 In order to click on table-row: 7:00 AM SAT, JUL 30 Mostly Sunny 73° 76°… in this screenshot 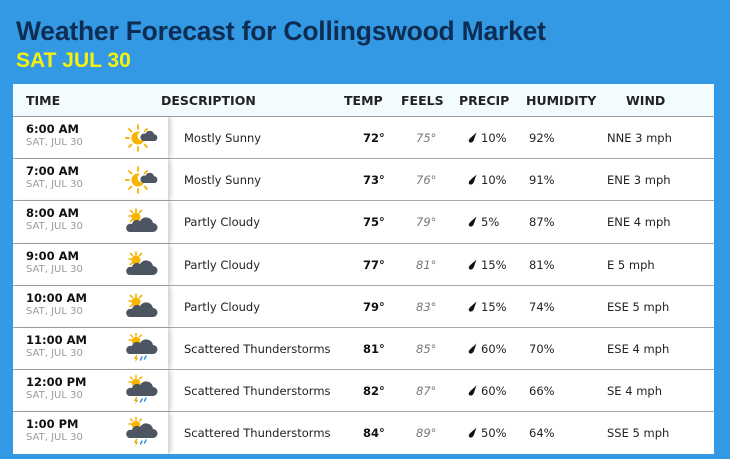, I will do `click(363, 180)`.